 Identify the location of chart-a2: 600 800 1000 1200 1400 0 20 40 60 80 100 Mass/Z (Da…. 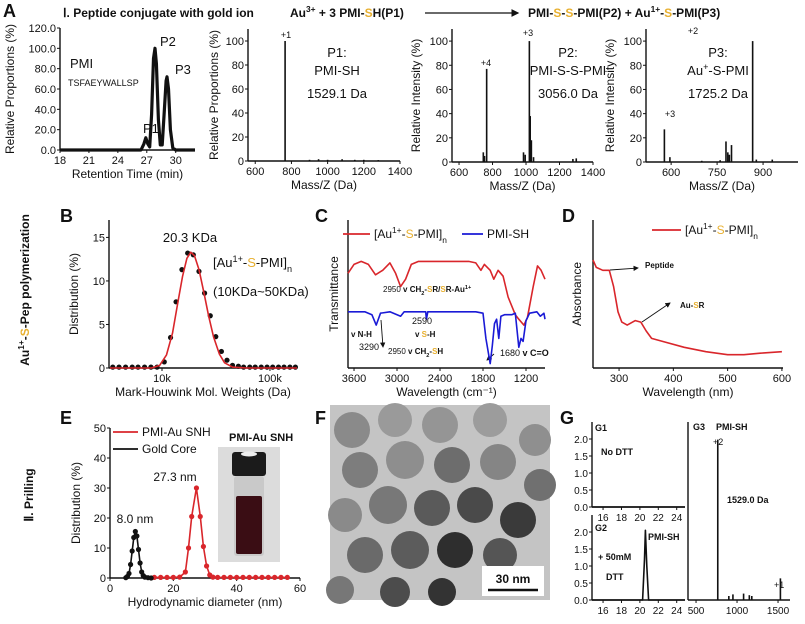
(309, 110).